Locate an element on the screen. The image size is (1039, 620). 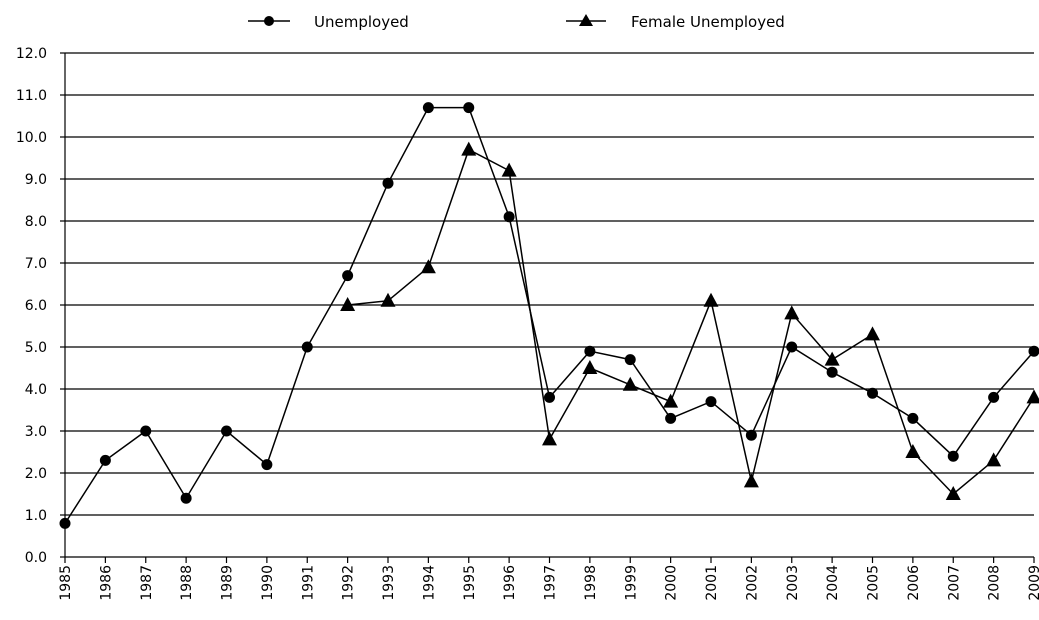
point-unemployed-1990 is located at coordinates (266, 464).